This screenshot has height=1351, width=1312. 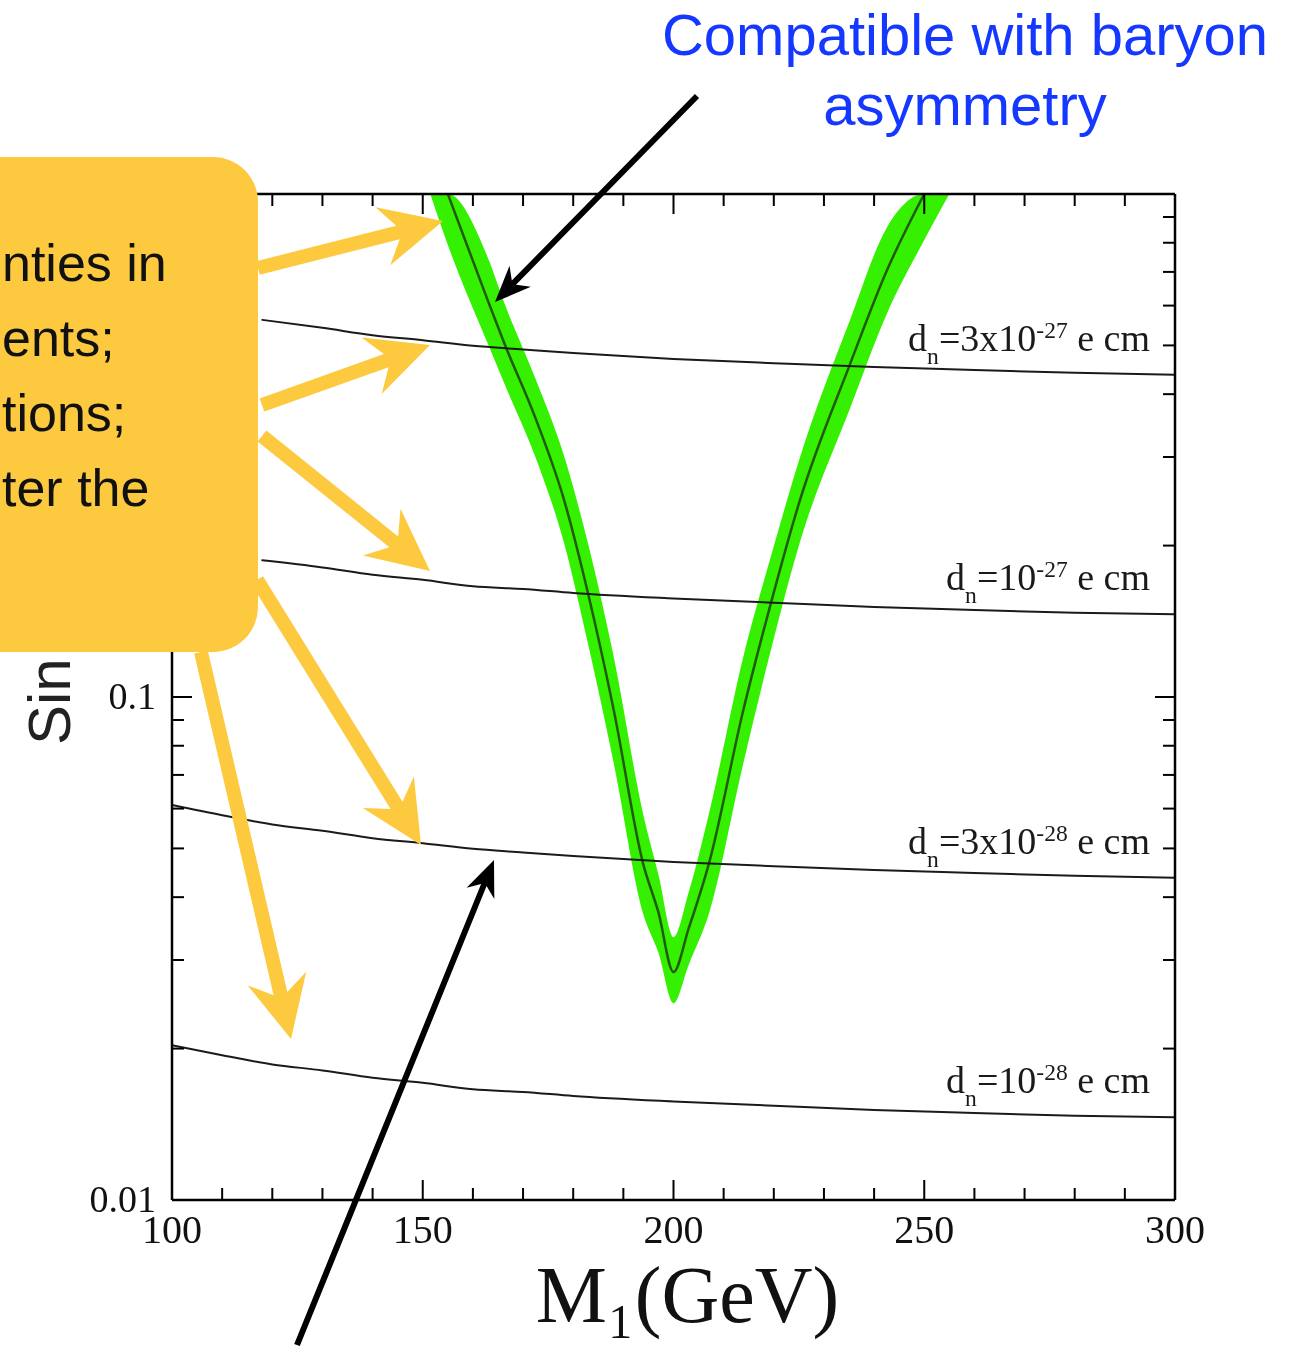 I want to click on series-label: d$_{n}$=3x10$^{-28}$ e cm, so click(x=1029, y=845).